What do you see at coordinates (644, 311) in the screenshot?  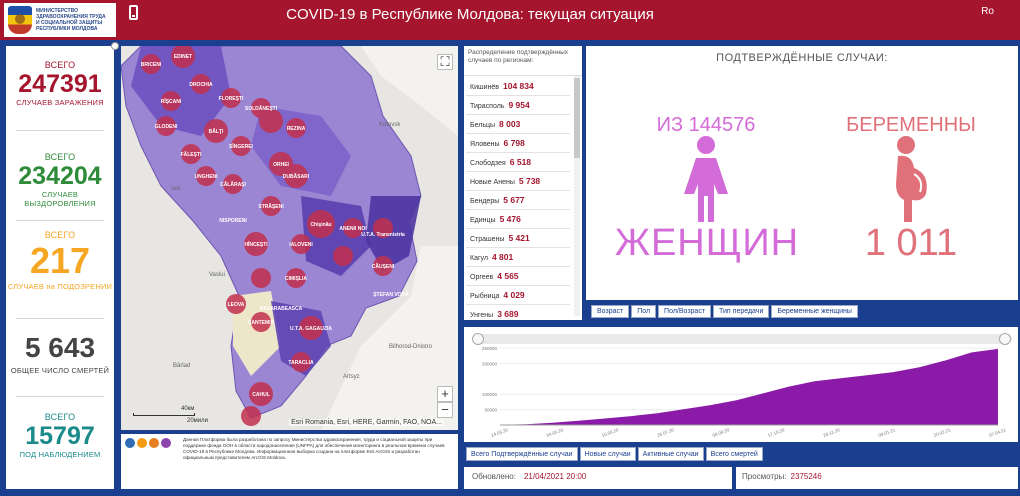 I see `tab-sex: Пол` at bounding box center [644, 311].